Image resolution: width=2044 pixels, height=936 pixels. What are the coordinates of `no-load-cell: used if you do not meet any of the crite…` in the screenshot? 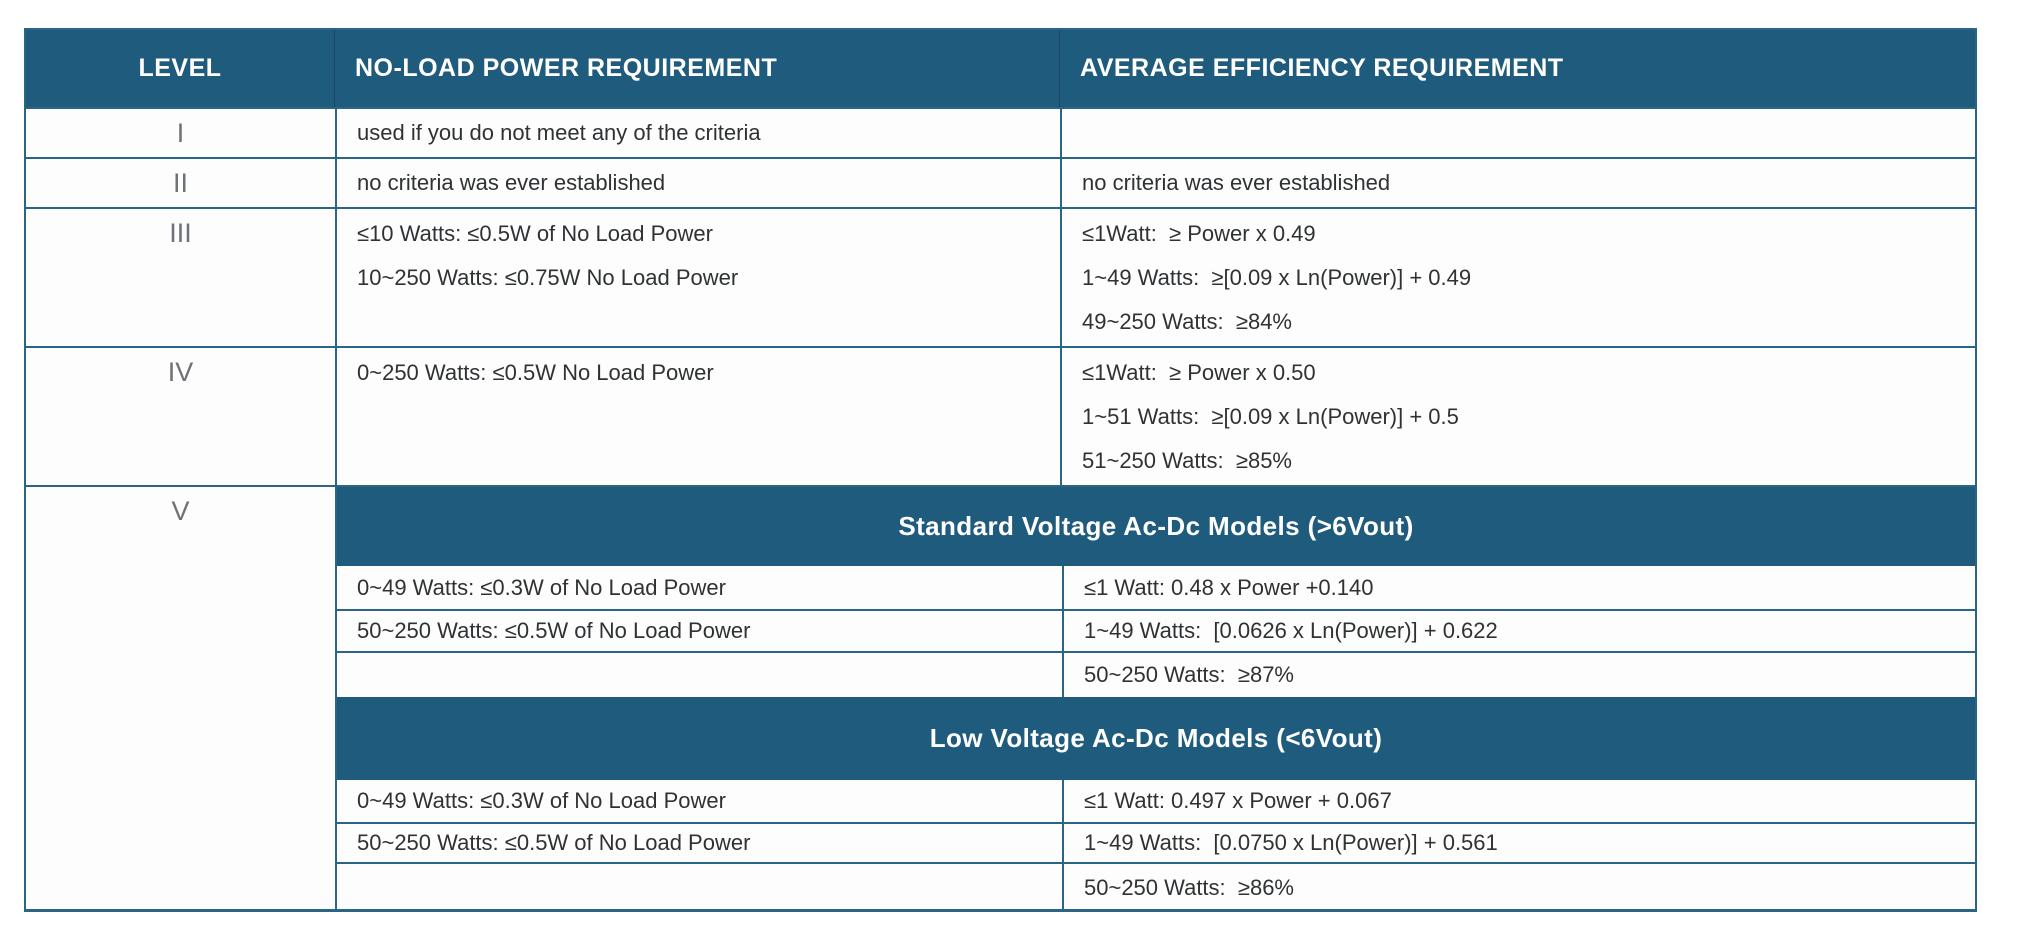 It's located at (697, 133).